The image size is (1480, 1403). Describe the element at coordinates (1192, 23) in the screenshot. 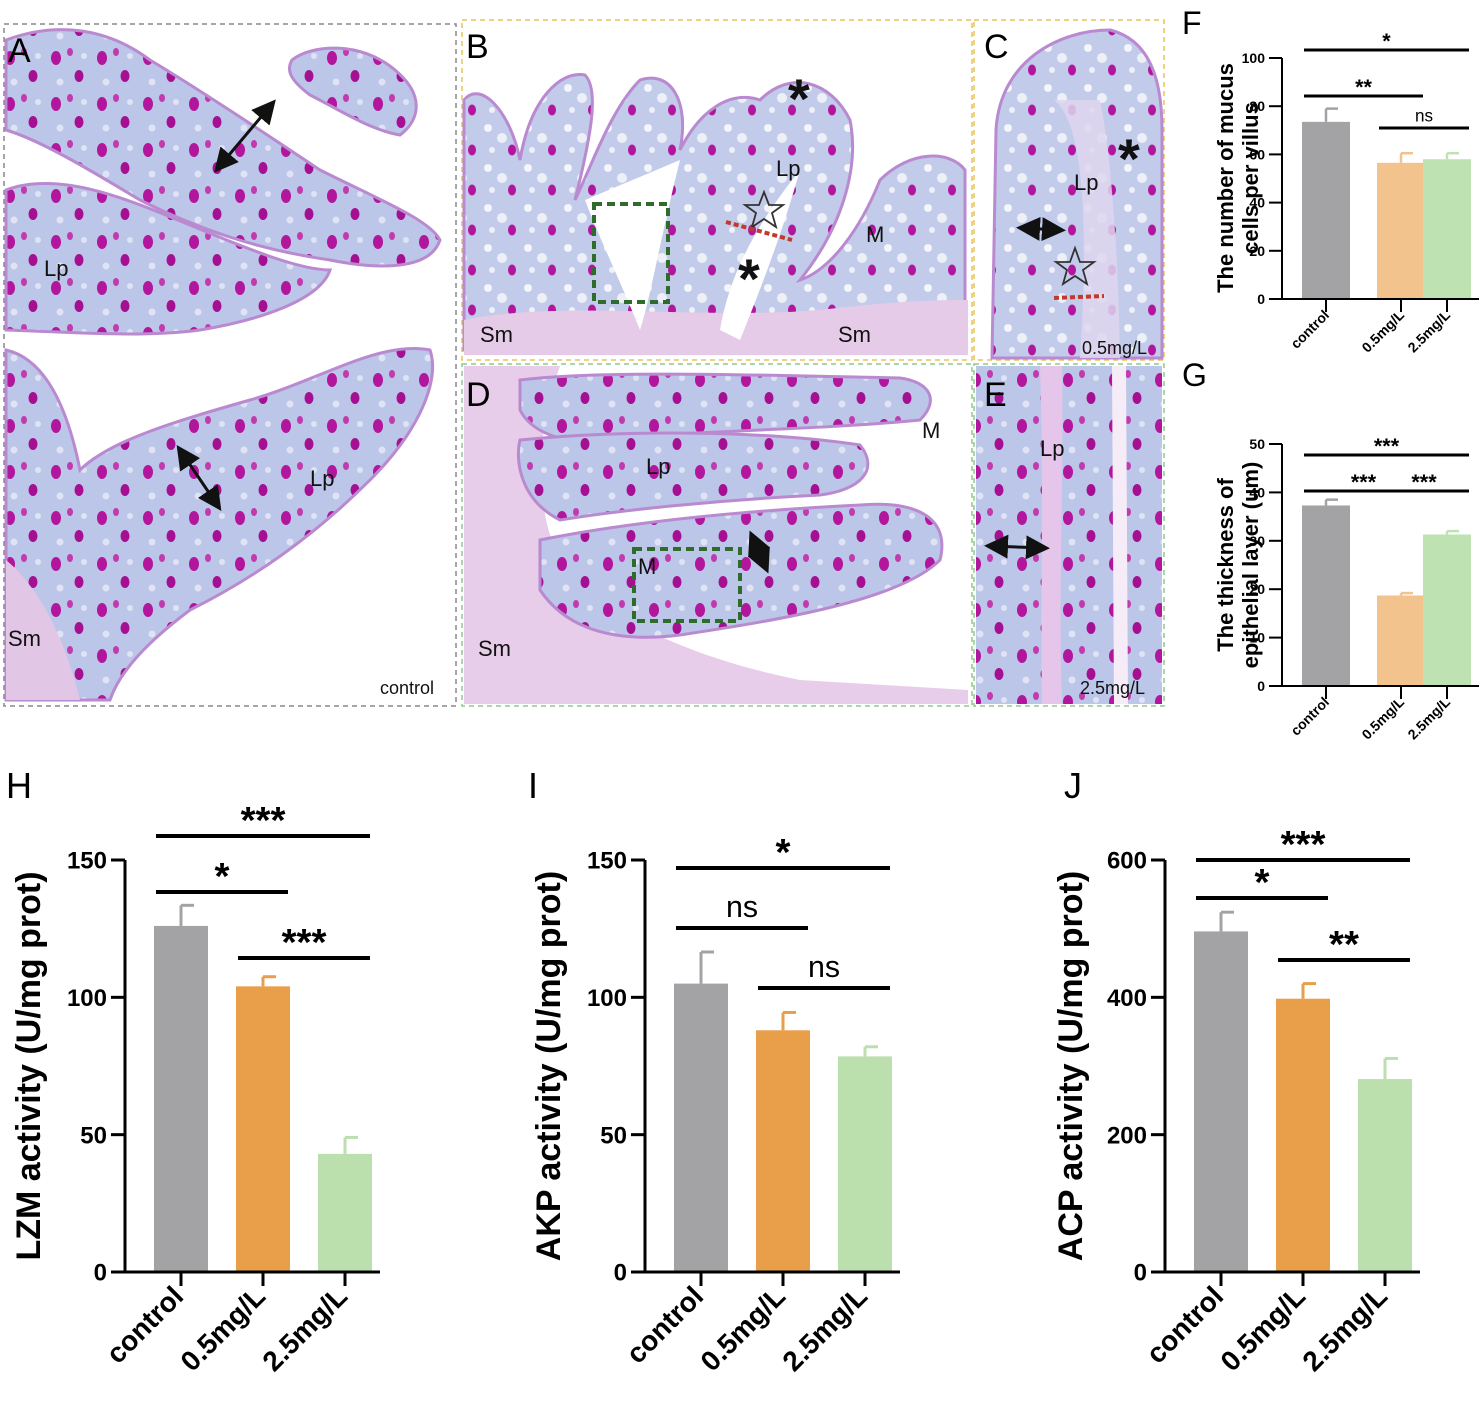

I see `panel-letter-f: F` at that location.